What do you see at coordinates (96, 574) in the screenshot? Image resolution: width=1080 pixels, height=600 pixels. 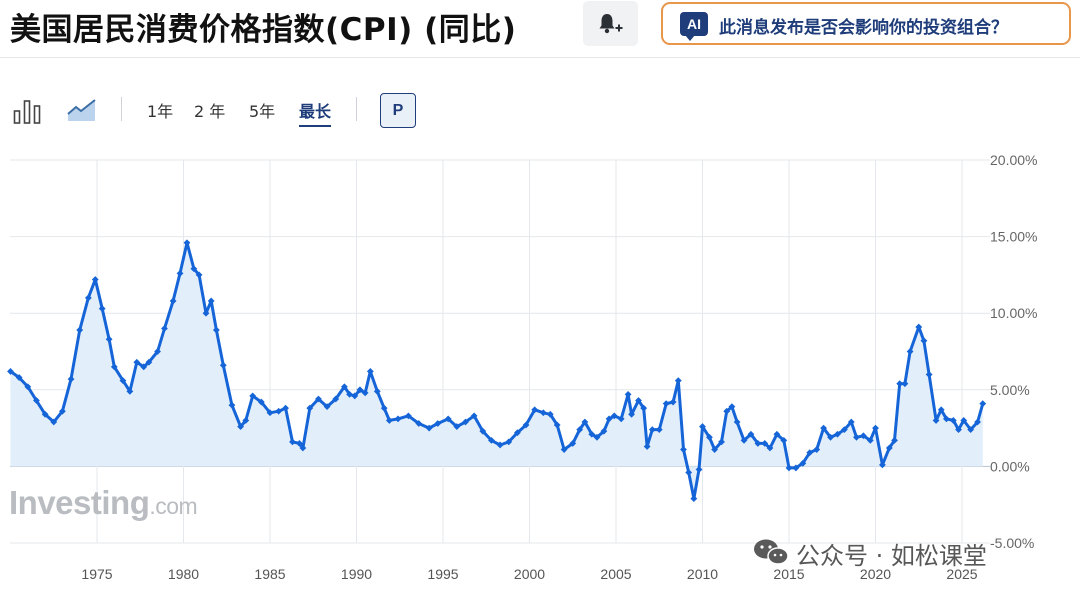 I see `x-tick-label: 1975` at bounding box center [96, 574].